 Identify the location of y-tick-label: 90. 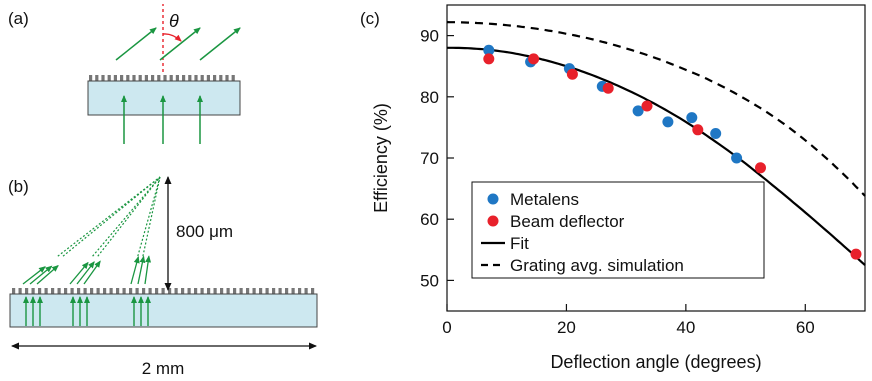
(429, 36).